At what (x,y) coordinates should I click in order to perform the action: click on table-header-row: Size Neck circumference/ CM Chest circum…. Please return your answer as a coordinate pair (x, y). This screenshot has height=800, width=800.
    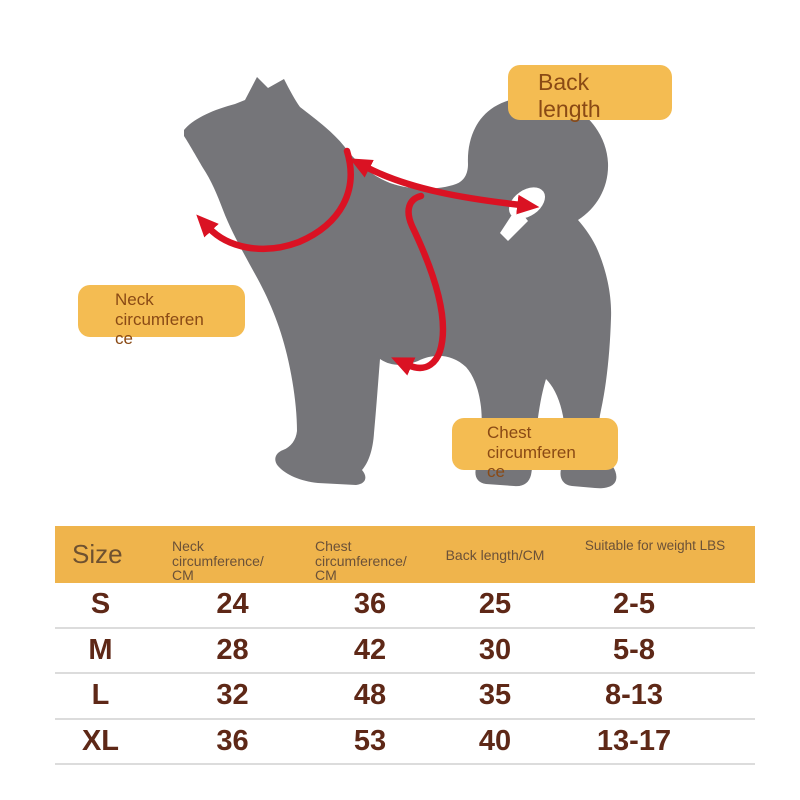
    Looking at the image, I should click on (405, 554).